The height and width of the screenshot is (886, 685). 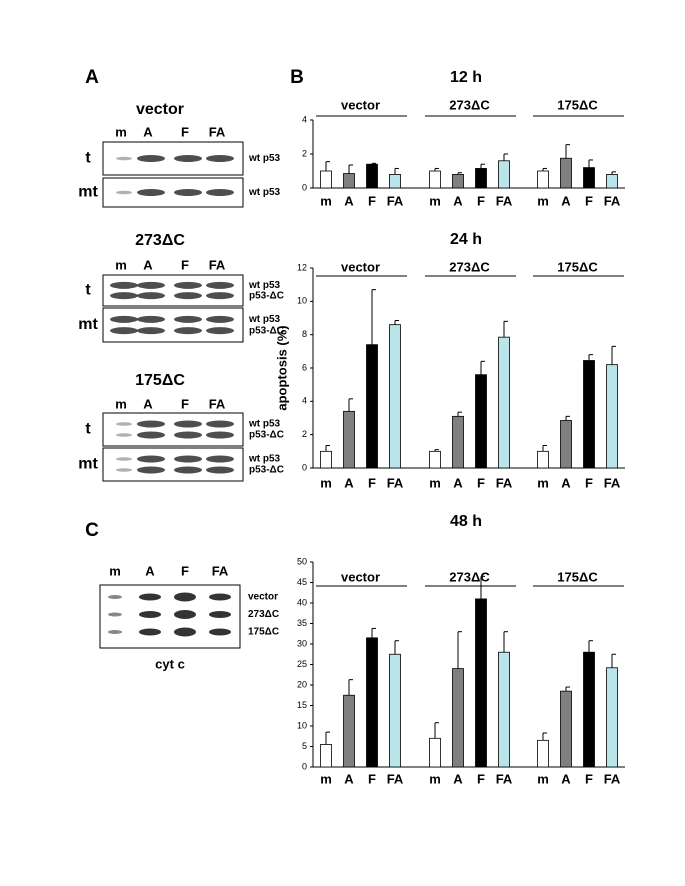 I want to click on panel-label: A, so click(x=92, y=77).